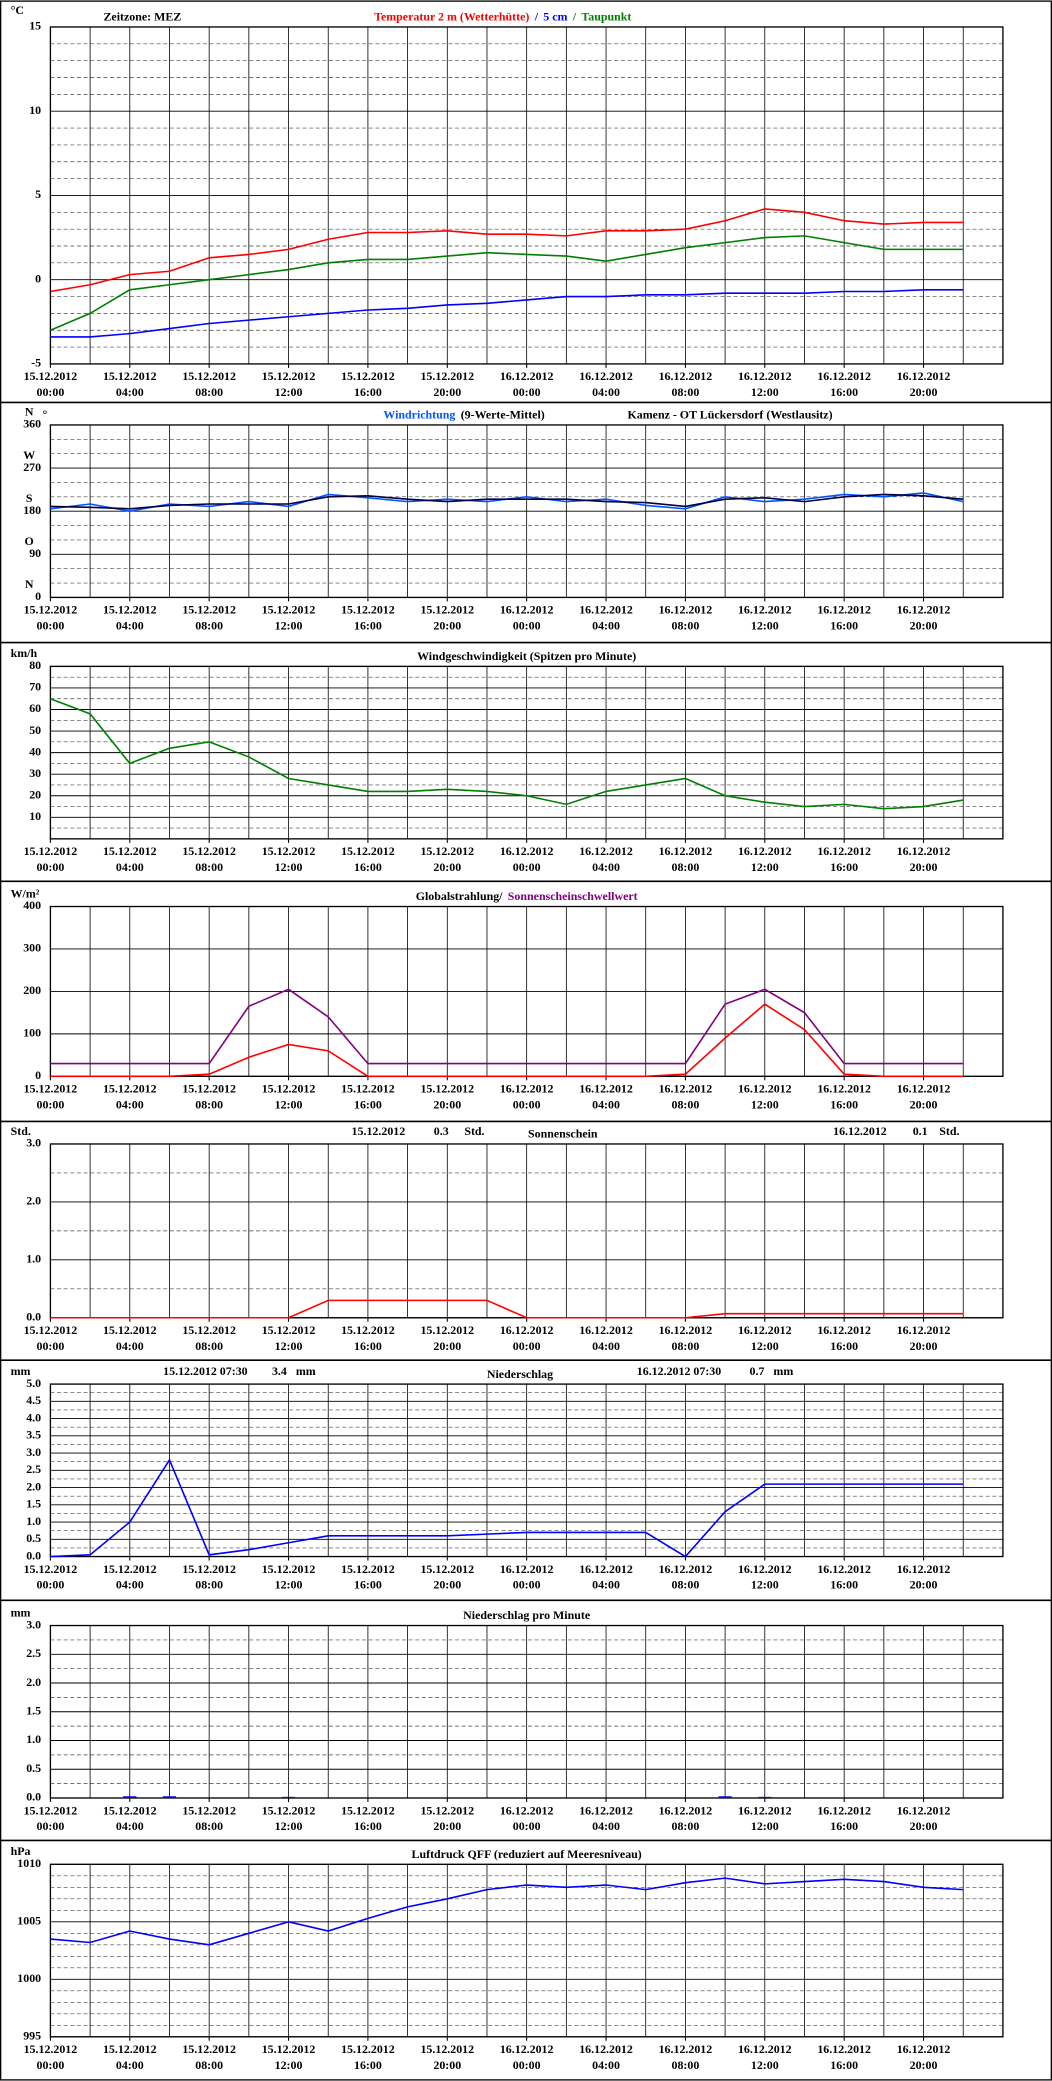 The image size is (1052, 2081). I want to click on x-tick-label: 16.12.2012 08:00, so click(686, 1577).